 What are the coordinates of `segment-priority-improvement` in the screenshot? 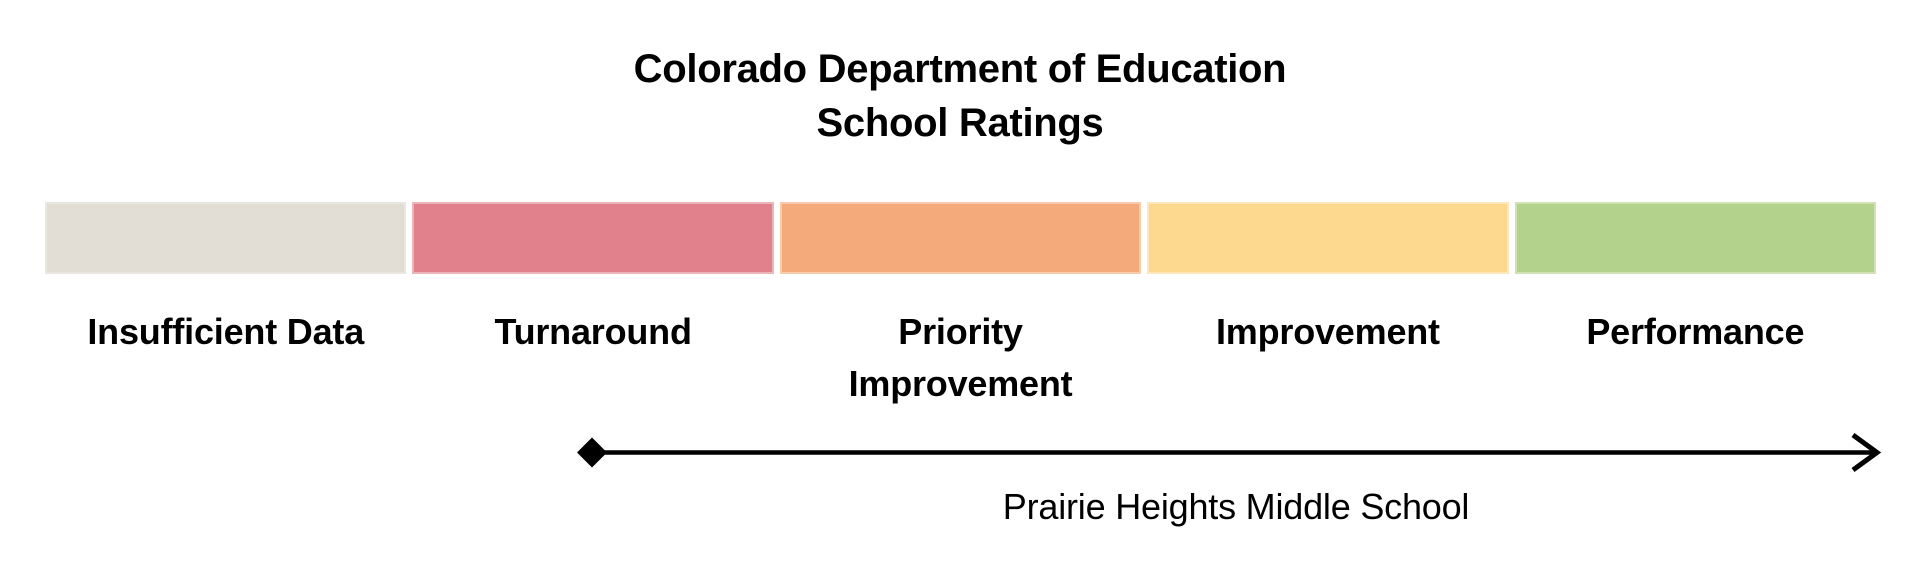 It's located at (960, 238).